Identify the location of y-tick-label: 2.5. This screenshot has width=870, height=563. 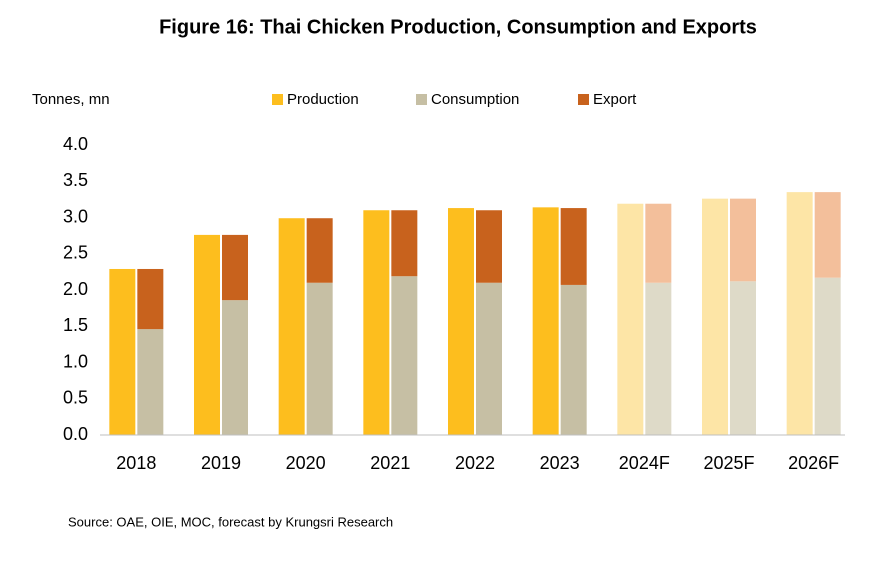
(75, 253).